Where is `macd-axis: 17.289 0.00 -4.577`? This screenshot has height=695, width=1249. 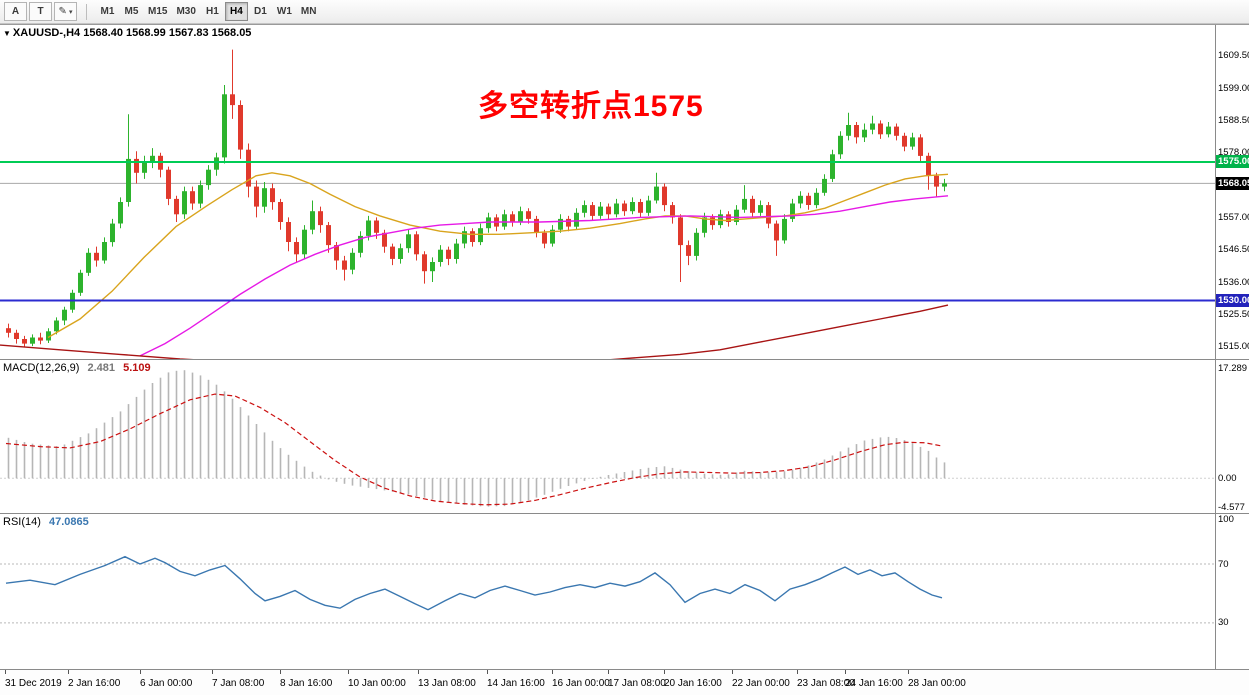 macd-axis: 17.289 0.00 -4.577 is located at coordinates (1232, 436).